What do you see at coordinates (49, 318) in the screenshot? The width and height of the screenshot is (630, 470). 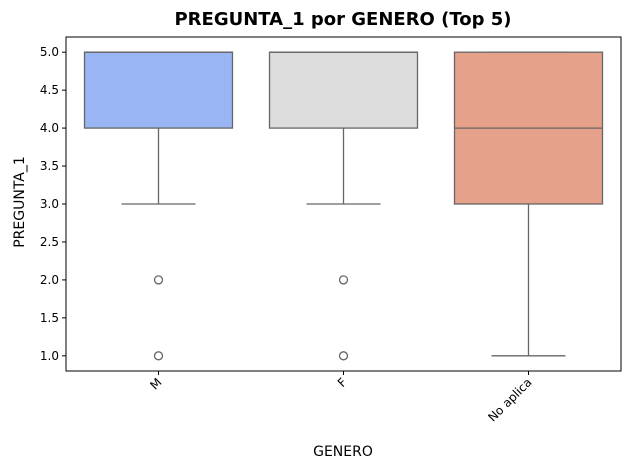 I see `y-tick-label: 1.5` at bounding box center [49, 318].